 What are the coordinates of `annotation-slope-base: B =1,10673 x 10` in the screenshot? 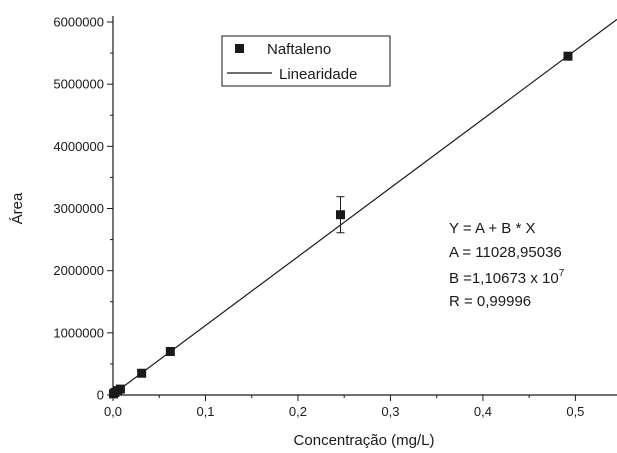 It's located at (504, 278).